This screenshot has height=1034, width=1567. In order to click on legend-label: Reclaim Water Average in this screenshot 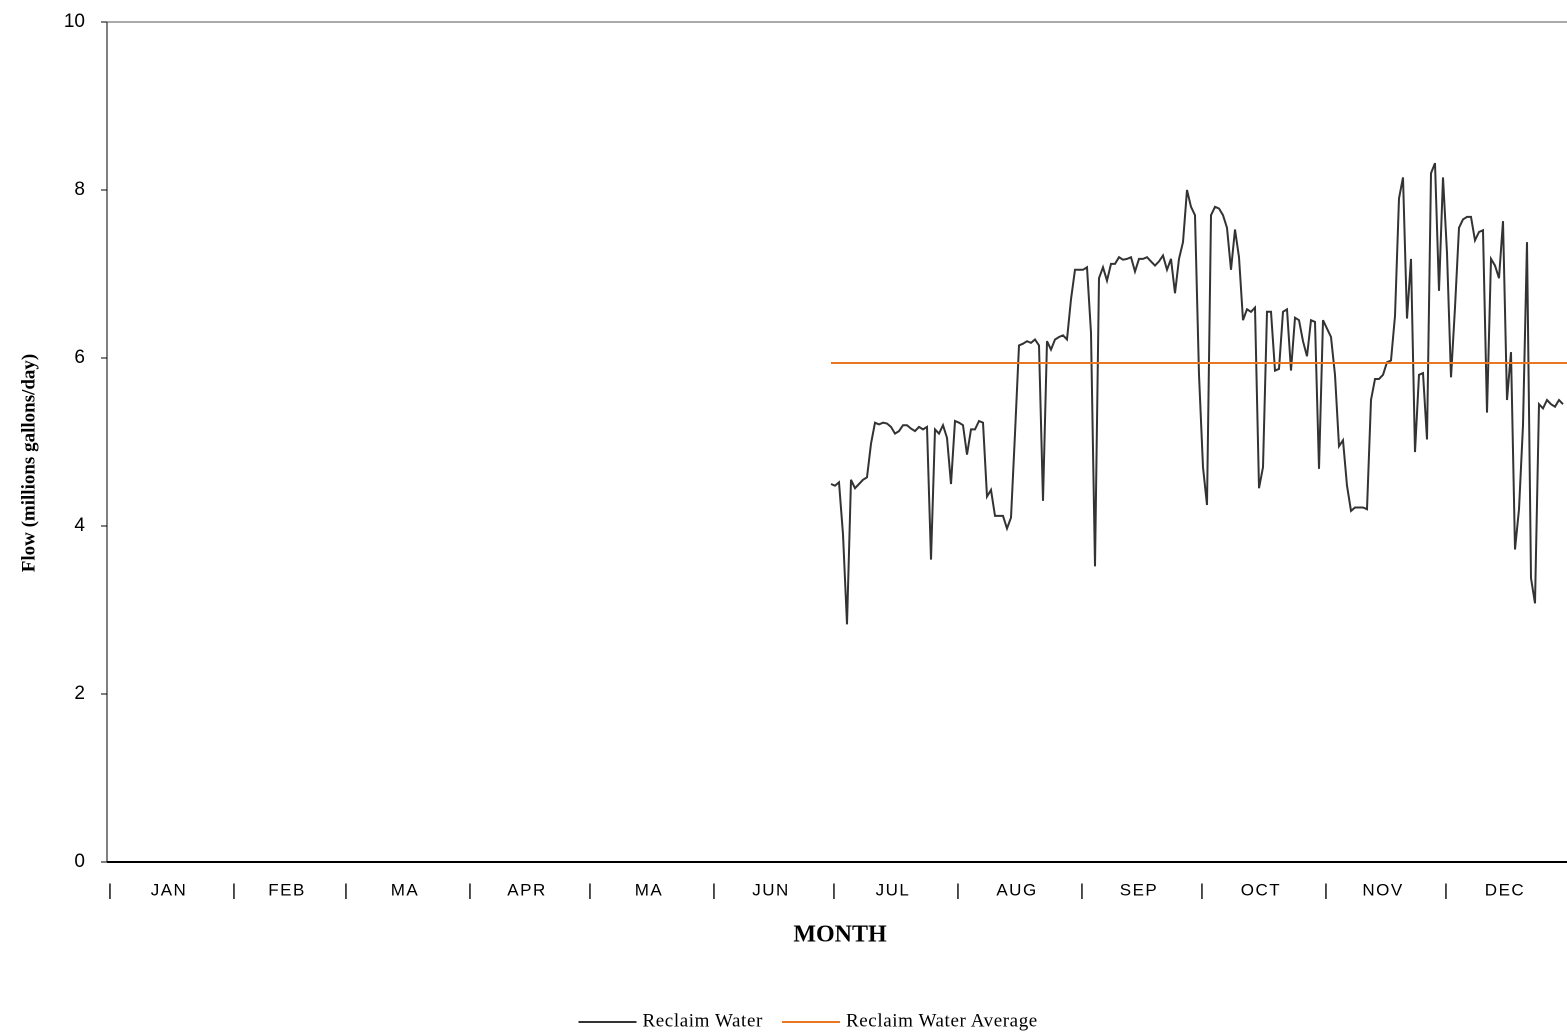, I will do `click(942, 1020)`.